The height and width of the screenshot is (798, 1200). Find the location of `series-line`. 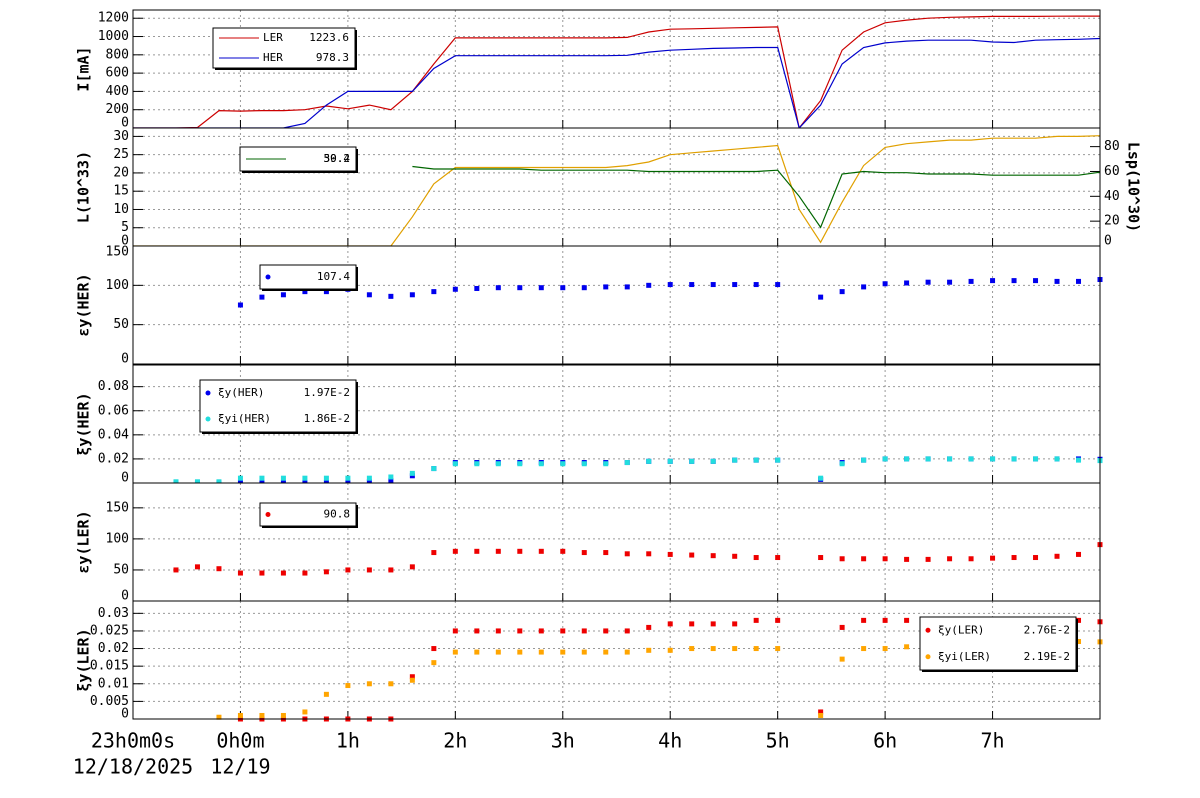

series-line is located at coordinates (756, 197).